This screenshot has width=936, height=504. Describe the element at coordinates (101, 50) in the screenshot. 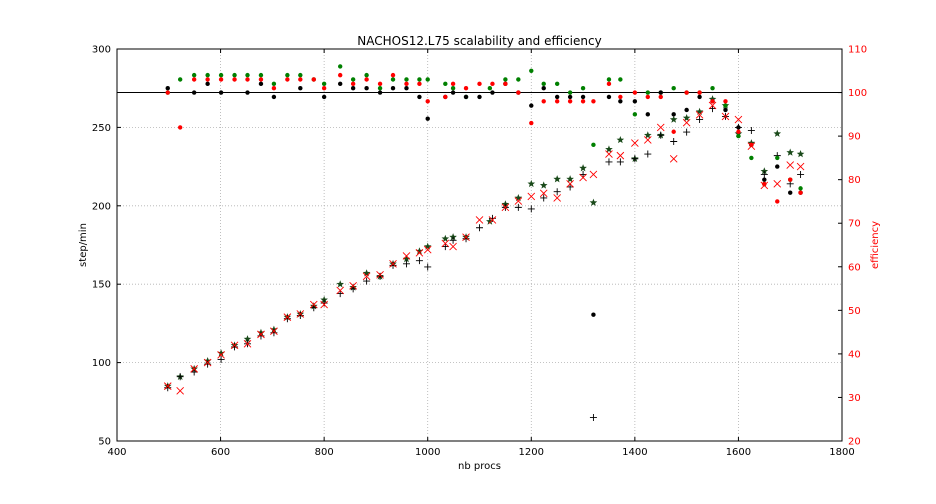

I see `y-tick-label: 300` at that location.